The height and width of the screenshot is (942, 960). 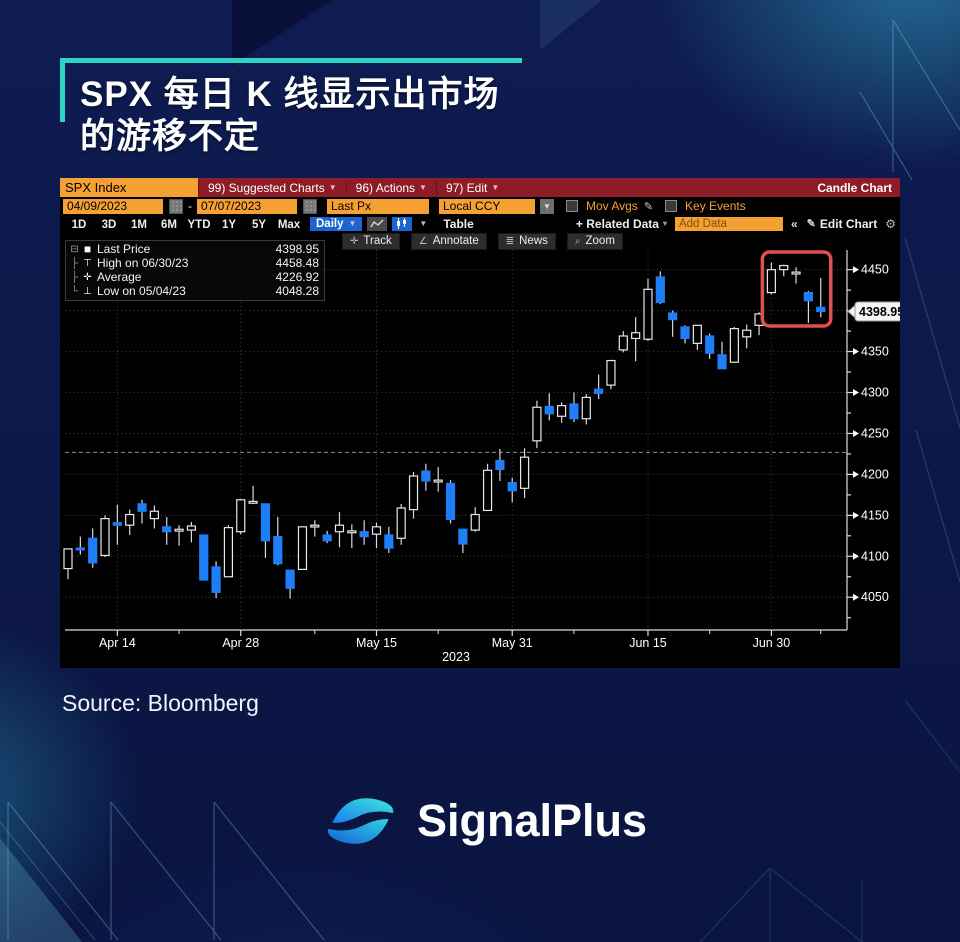 What do you see at coordinates (784, 270) in the screenshot?
I see `candle-07/03` at bounding box center [784, 270].